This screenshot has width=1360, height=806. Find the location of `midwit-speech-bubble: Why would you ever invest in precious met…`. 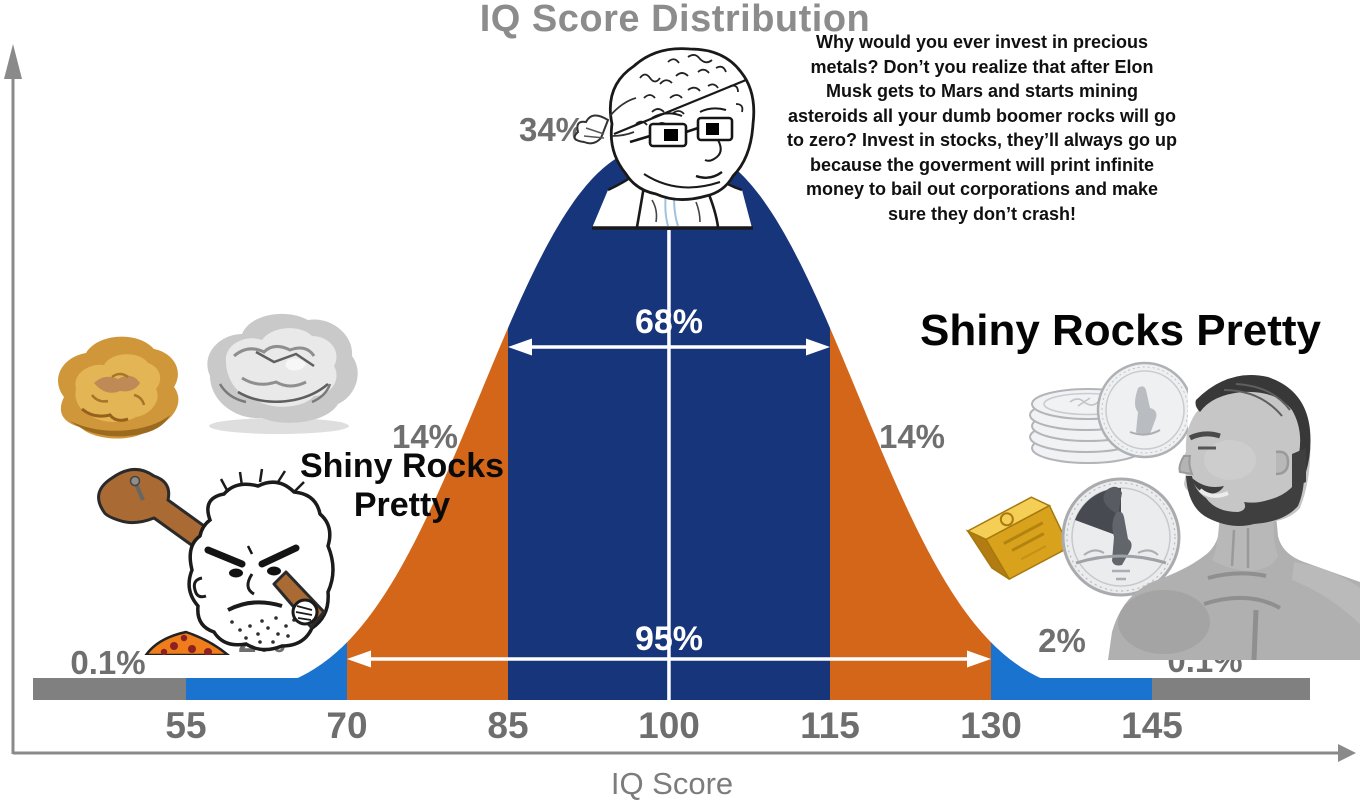

midwit-speech-bubble: Why would you ever invest in precious met… is located at coordinates (982, 128).